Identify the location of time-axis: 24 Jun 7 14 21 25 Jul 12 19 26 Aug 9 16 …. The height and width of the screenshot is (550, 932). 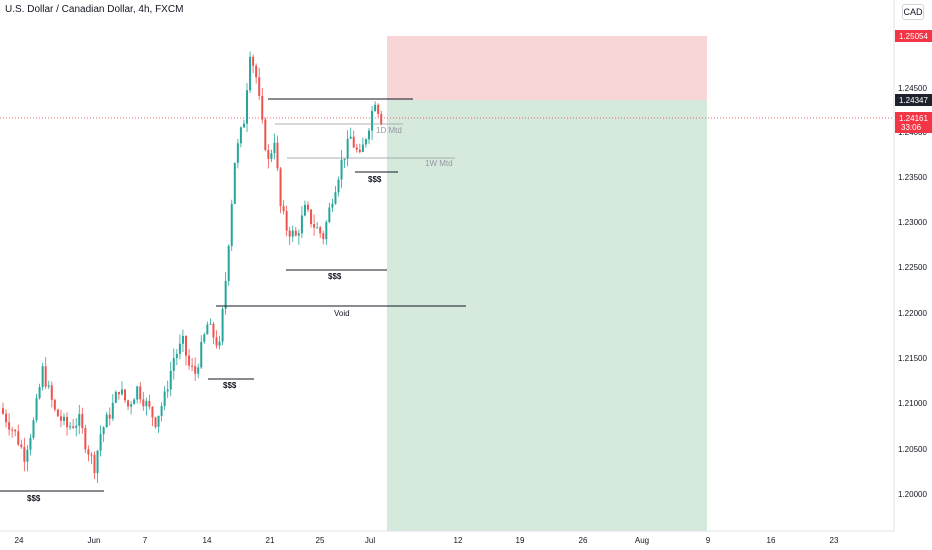
(427, 540).